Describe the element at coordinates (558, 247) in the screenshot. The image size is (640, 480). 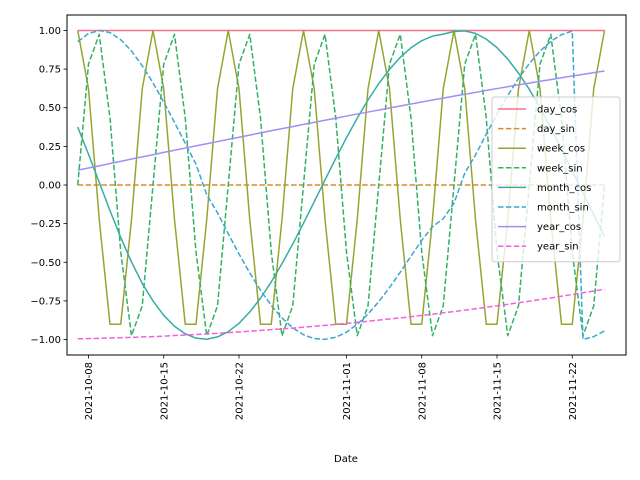
I see `legend-label-year-sin: year_sin` at that location.